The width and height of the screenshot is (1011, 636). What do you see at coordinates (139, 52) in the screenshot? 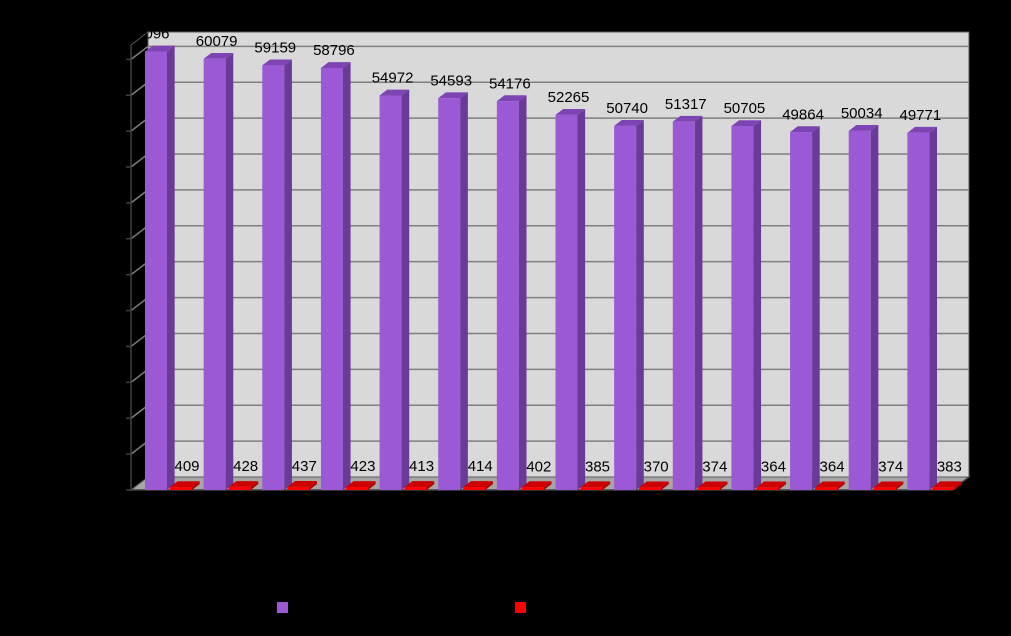
I see `gridline-side` at bounding box center [139, 52].